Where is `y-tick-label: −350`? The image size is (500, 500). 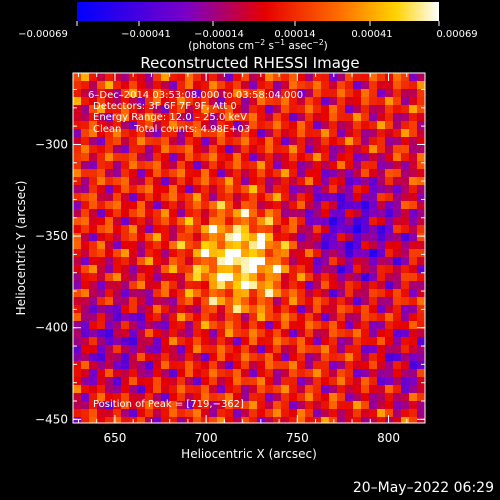
y-tick-label: −350 is located at coordinates (51, 236).